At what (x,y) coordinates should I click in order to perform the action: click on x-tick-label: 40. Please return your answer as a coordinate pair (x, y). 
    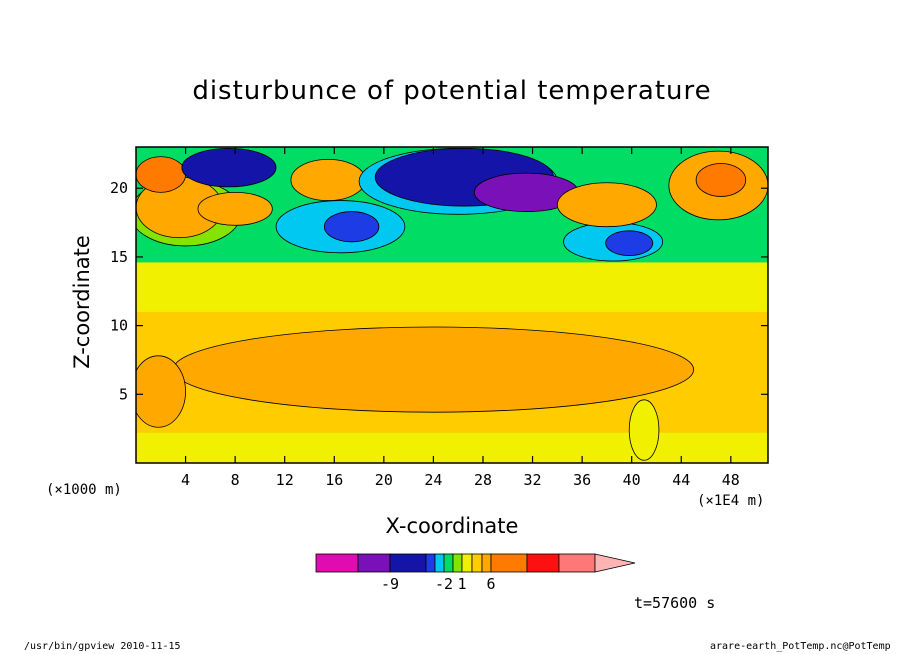
    Looking at the image, I should click on (632, 480).